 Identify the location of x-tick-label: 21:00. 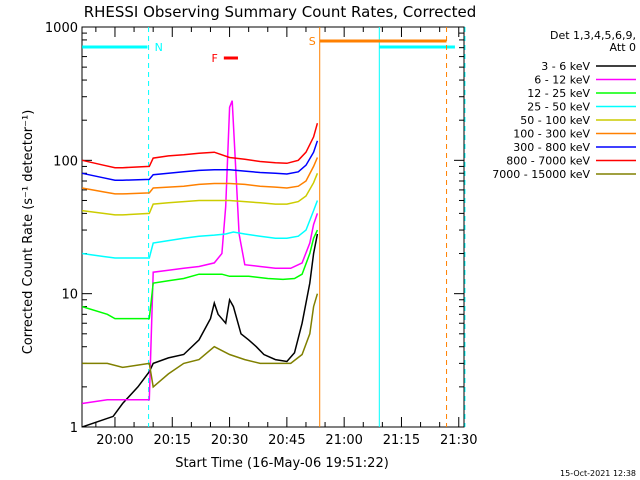
(343, 440).